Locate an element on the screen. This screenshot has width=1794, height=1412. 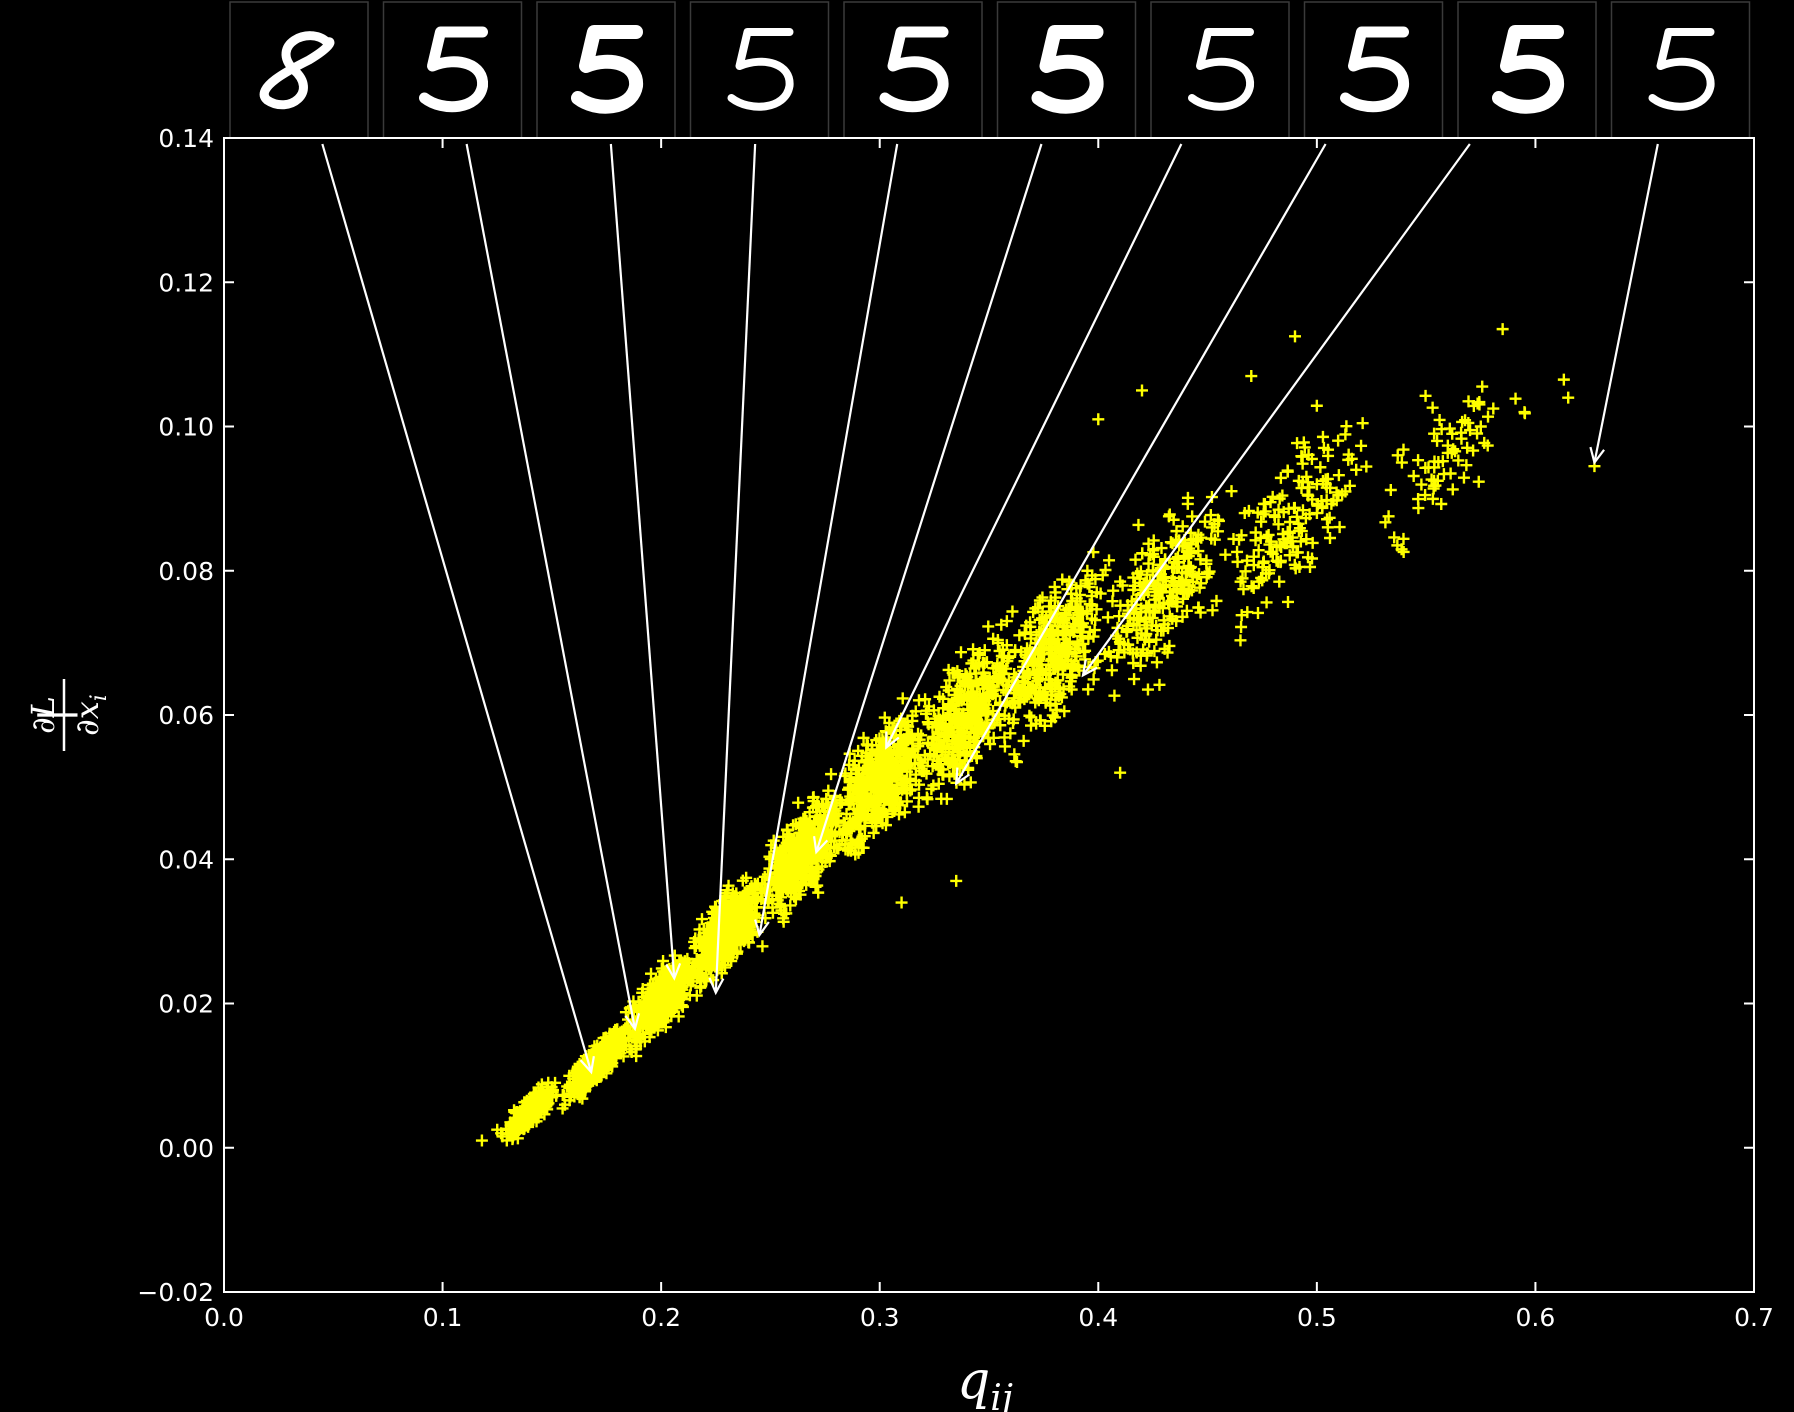
x-tick-label: 0.4 is located at coordinates (1098, 1317).